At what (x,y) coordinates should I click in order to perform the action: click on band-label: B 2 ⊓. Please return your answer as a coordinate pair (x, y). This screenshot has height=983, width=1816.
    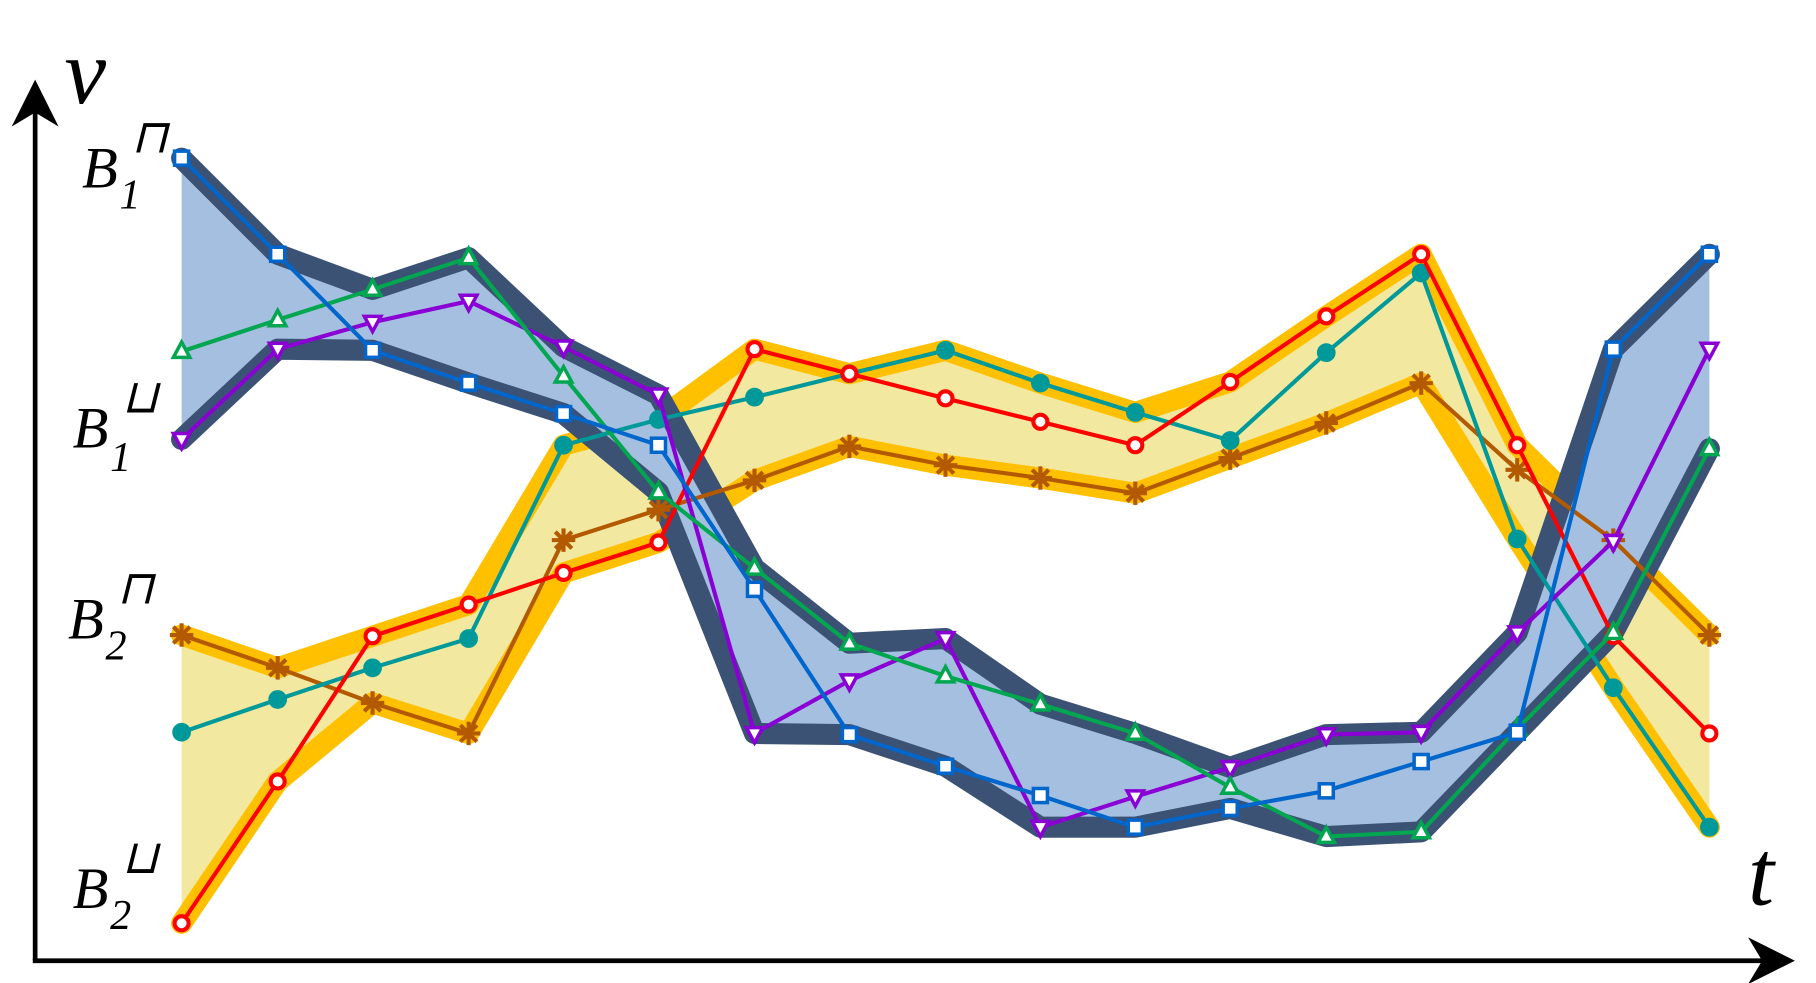
    Looking at the image, I should click on (112, 615).